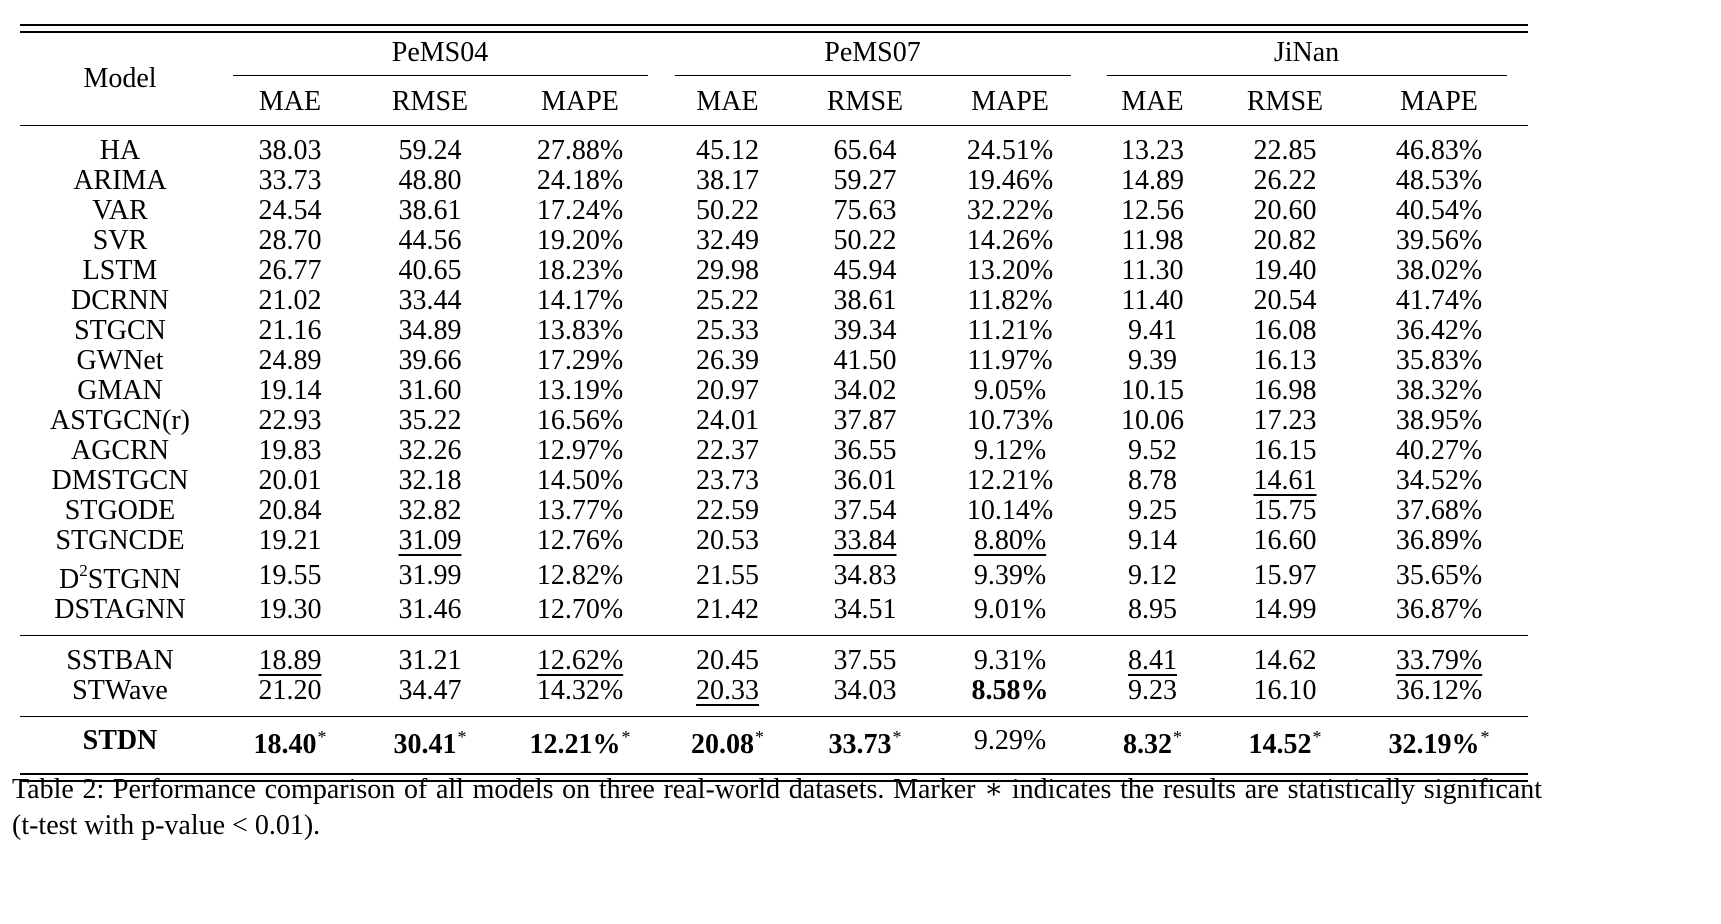  I want to click on metric-value: 13.23, so click(1152, 150).